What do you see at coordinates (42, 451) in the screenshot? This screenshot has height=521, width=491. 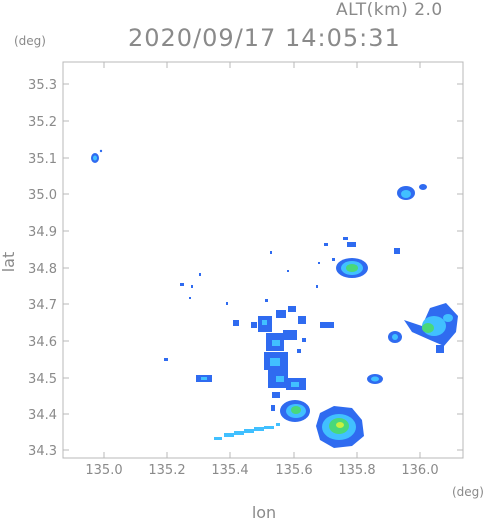 I see `y-tick-label: 34.3` at bounding box center [42, 451].